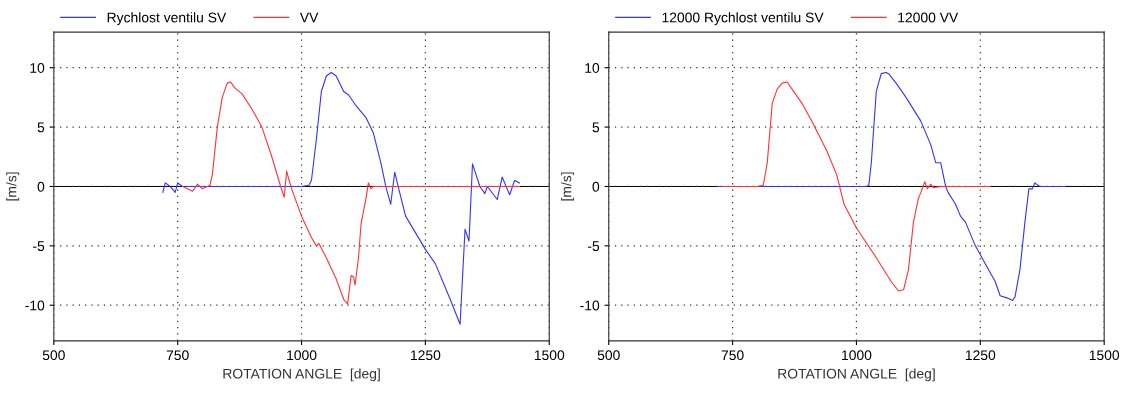  What do you see at coordinates (167, 19) in the screenshot?
I see `legend-label: Rychlost ventilu SV` at bounding box center [167, 19].